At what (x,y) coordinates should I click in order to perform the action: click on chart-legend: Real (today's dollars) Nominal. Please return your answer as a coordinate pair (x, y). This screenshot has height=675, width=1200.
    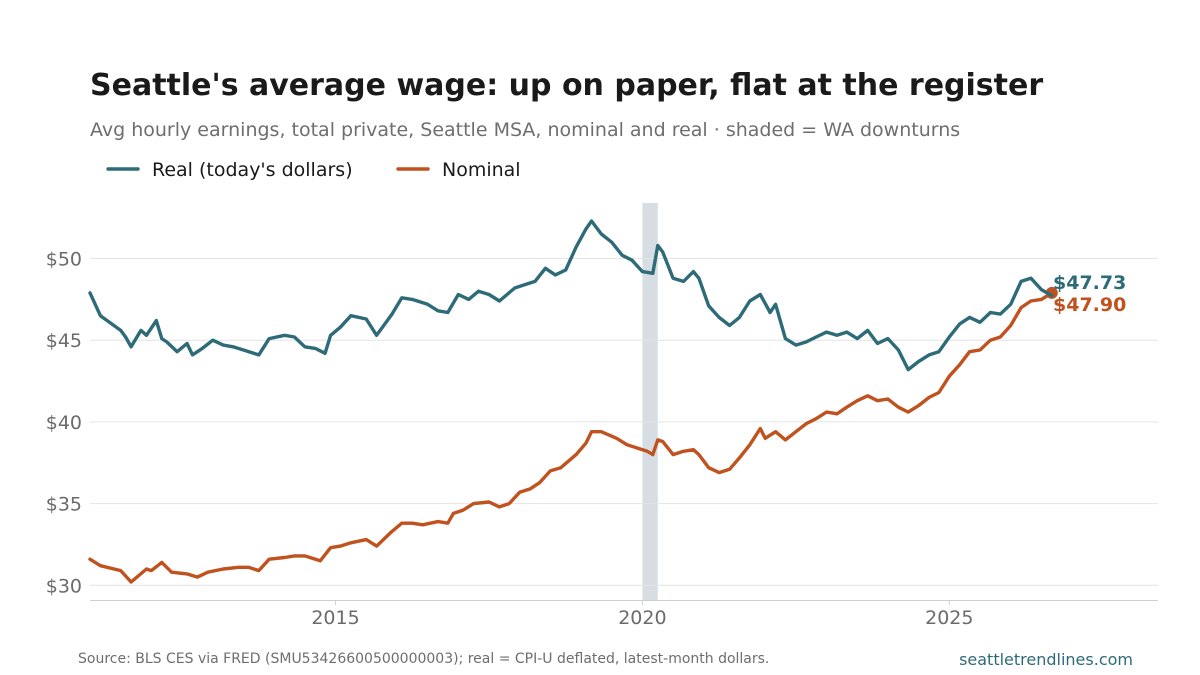
    Looking at the image, I should click on (313, 170).